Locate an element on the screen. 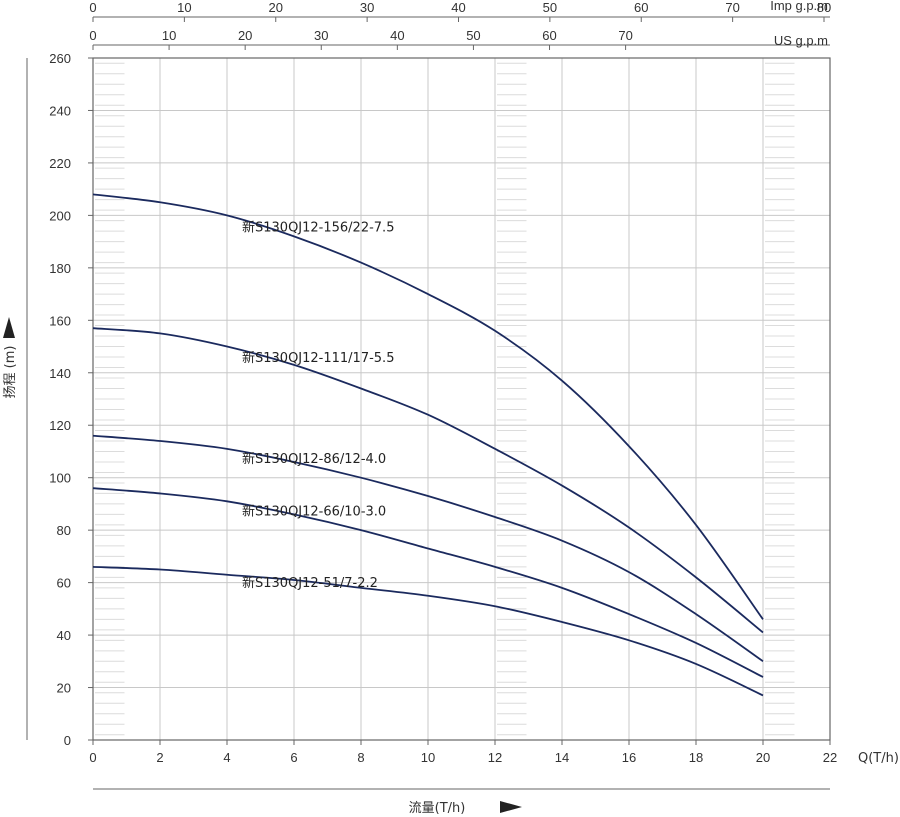 This screenshot has width=900, height=817. x-axis-arrow-icon is located at coordinates (511, 807).